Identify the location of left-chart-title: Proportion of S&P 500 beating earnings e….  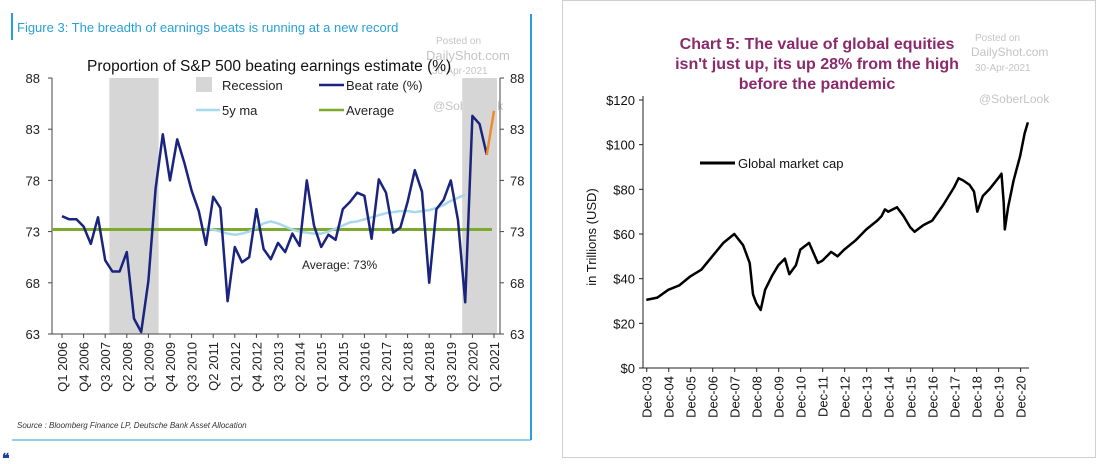
(269, 66).